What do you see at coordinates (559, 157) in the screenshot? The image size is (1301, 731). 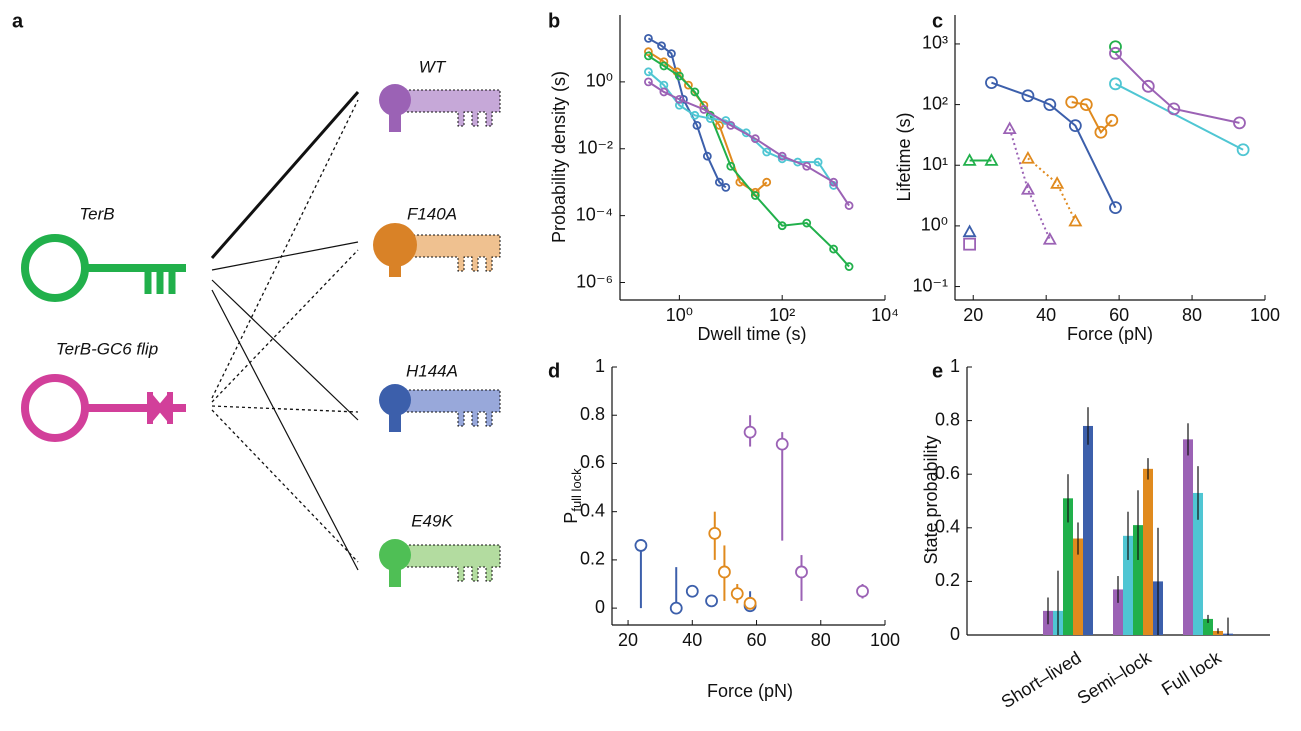 I see `y-axis-label: Probability density (s)` at bounding box center [559, 157].